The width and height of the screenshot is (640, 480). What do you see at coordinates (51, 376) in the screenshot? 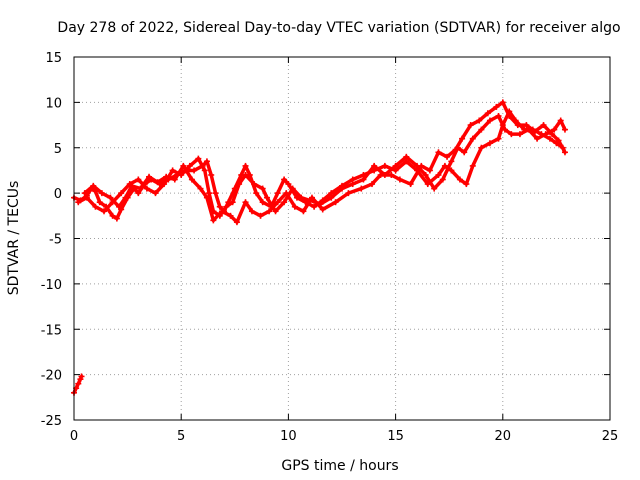
I see `y-tick-label: -20` at bounding box center [51, 376].